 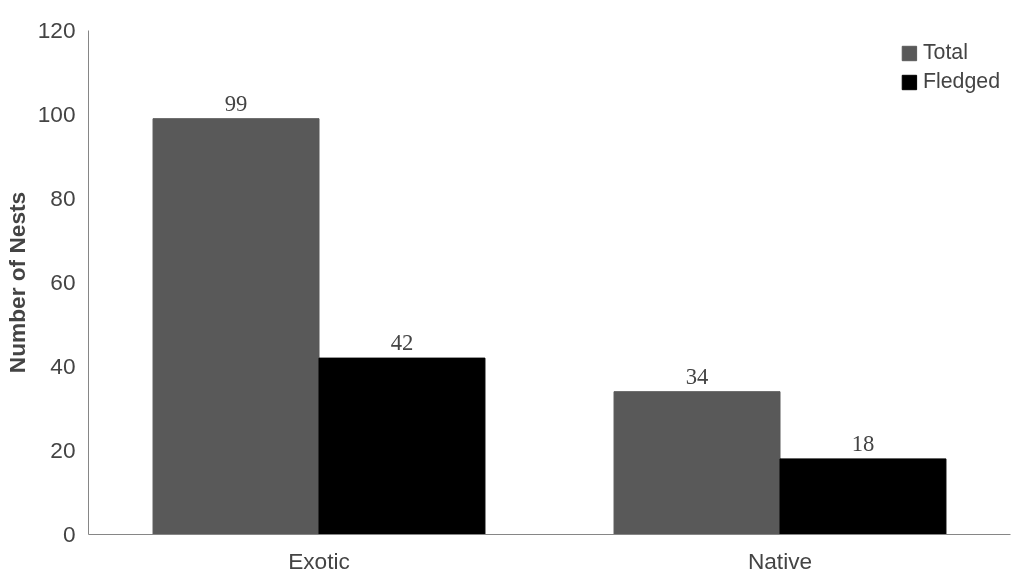 What do you see at coordinates (69, 534) in the screenshot?
I see `y-tick-label: 0` at bounding box center [69, 534].